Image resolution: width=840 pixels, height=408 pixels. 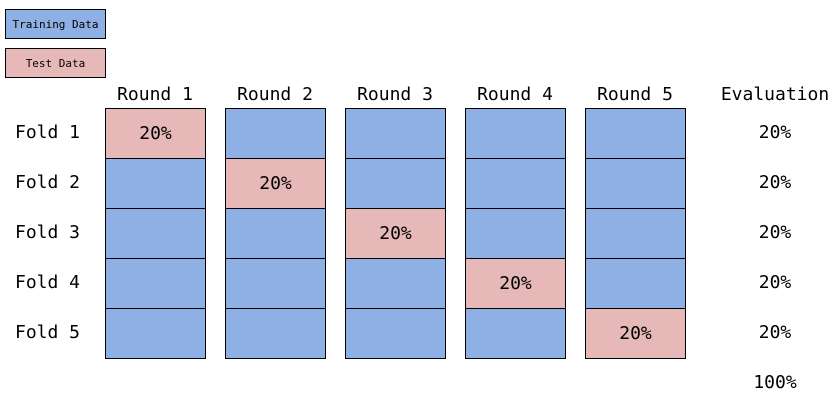 What do you see at coordinates (635, 333) in the screenshot?
I see `test-cell-round-5-fold-5: 20%` at bounding box center [635, 333].